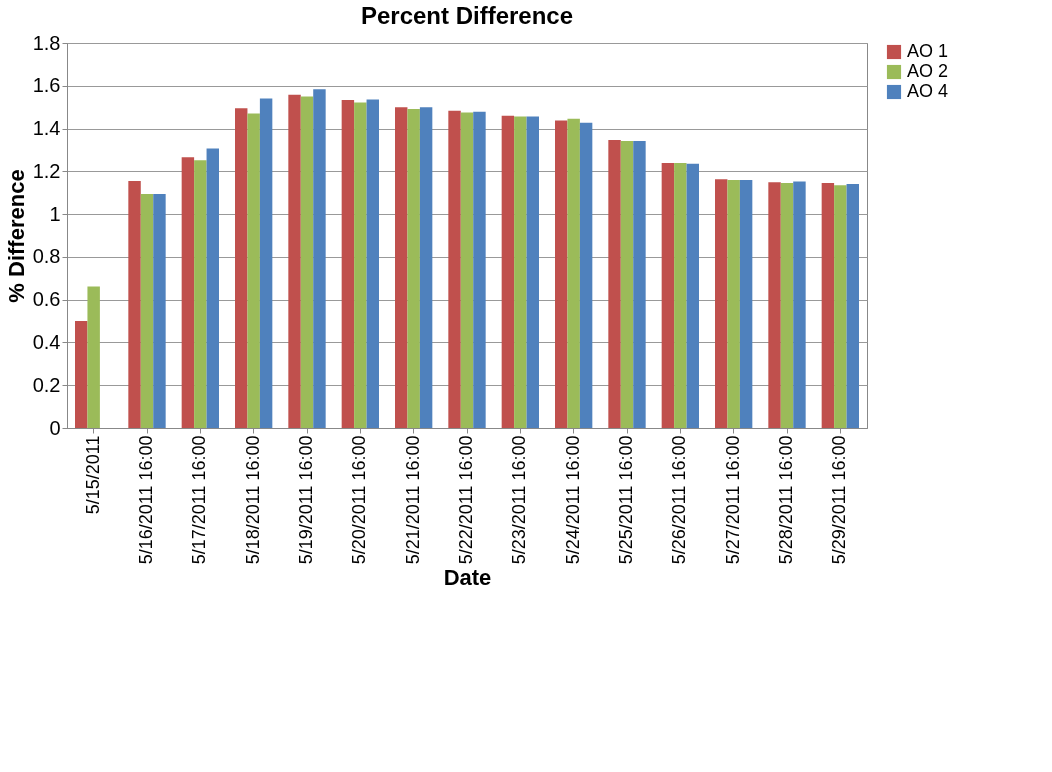  What do you see at coordinates (46, 299) in the screenshot?
I see `y-tick-label: 0.6` at bounding box center [46, 299].